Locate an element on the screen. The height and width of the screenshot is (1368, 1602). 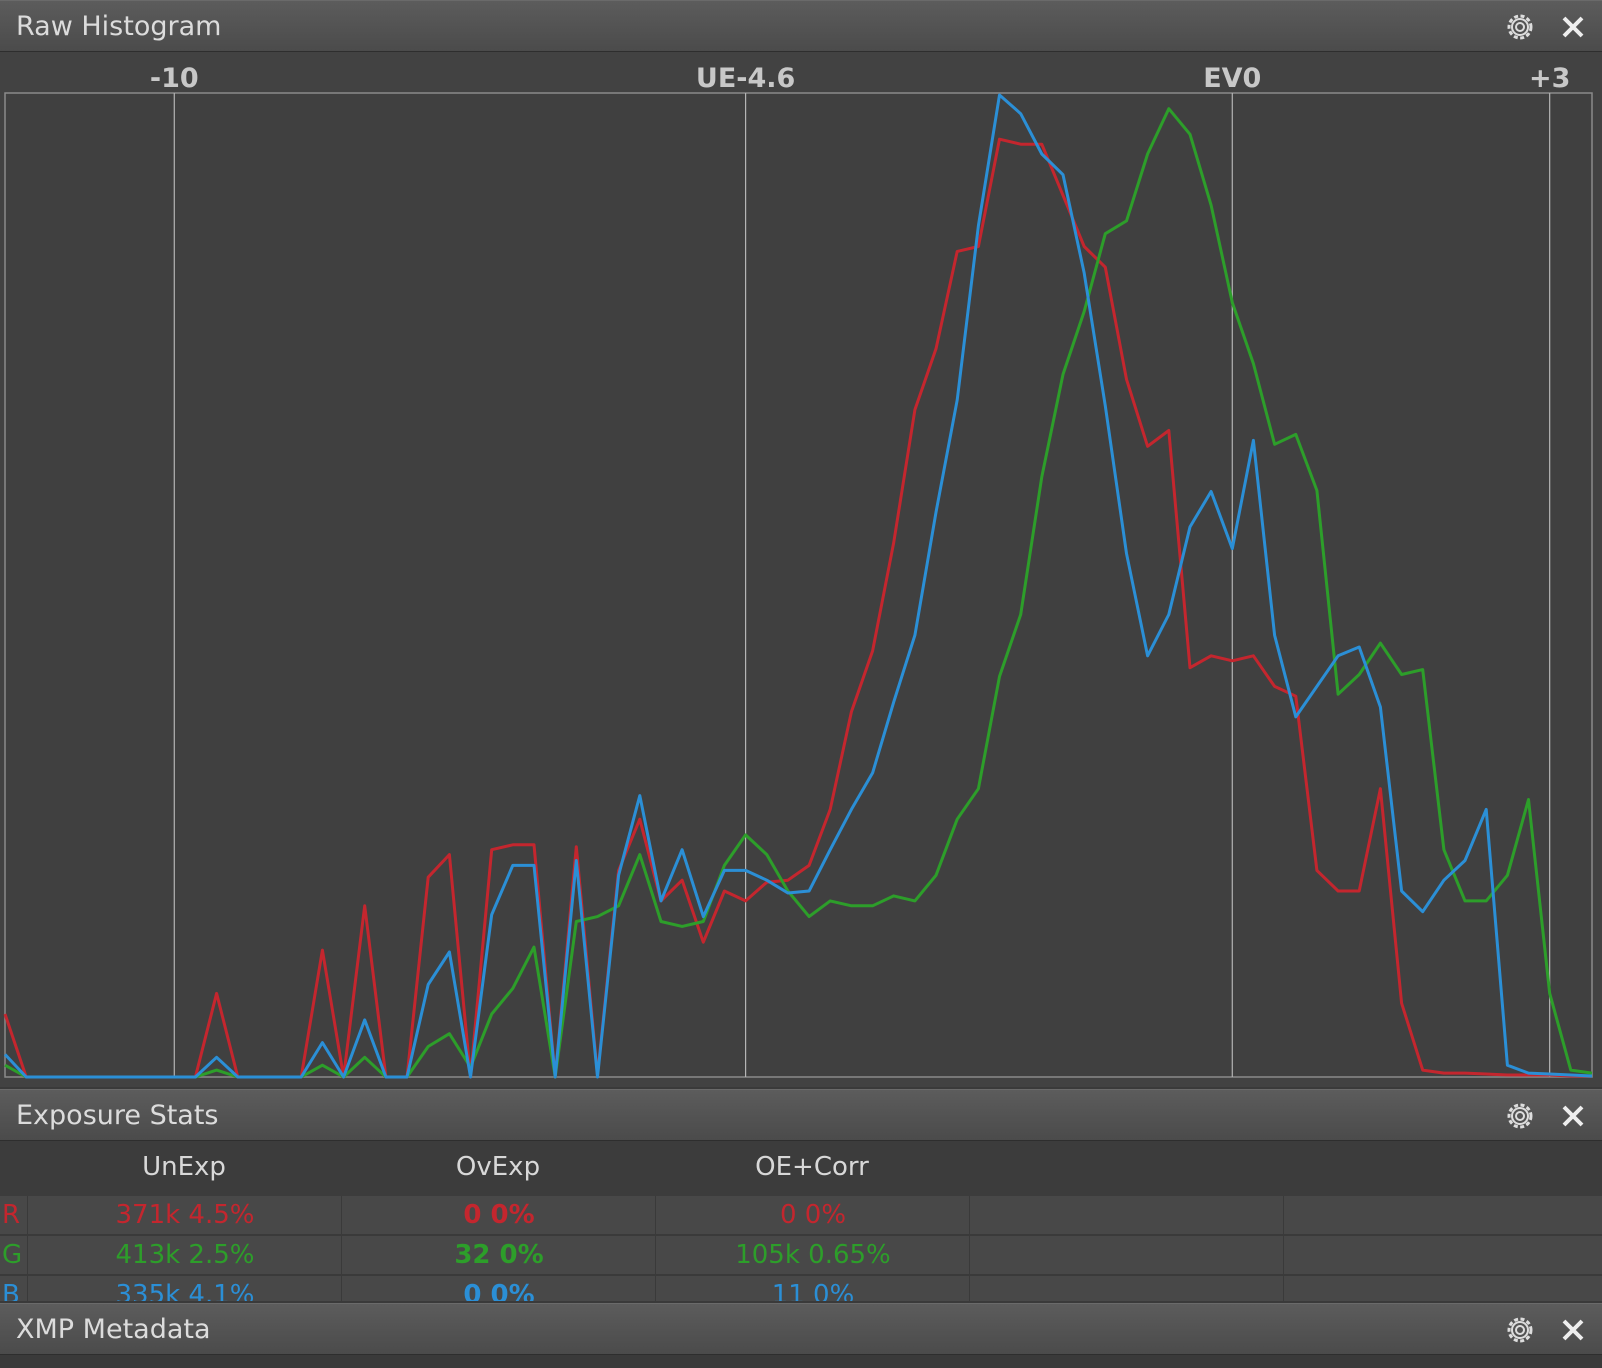
cell: 11 0% is located at coordinates (812, 1288).